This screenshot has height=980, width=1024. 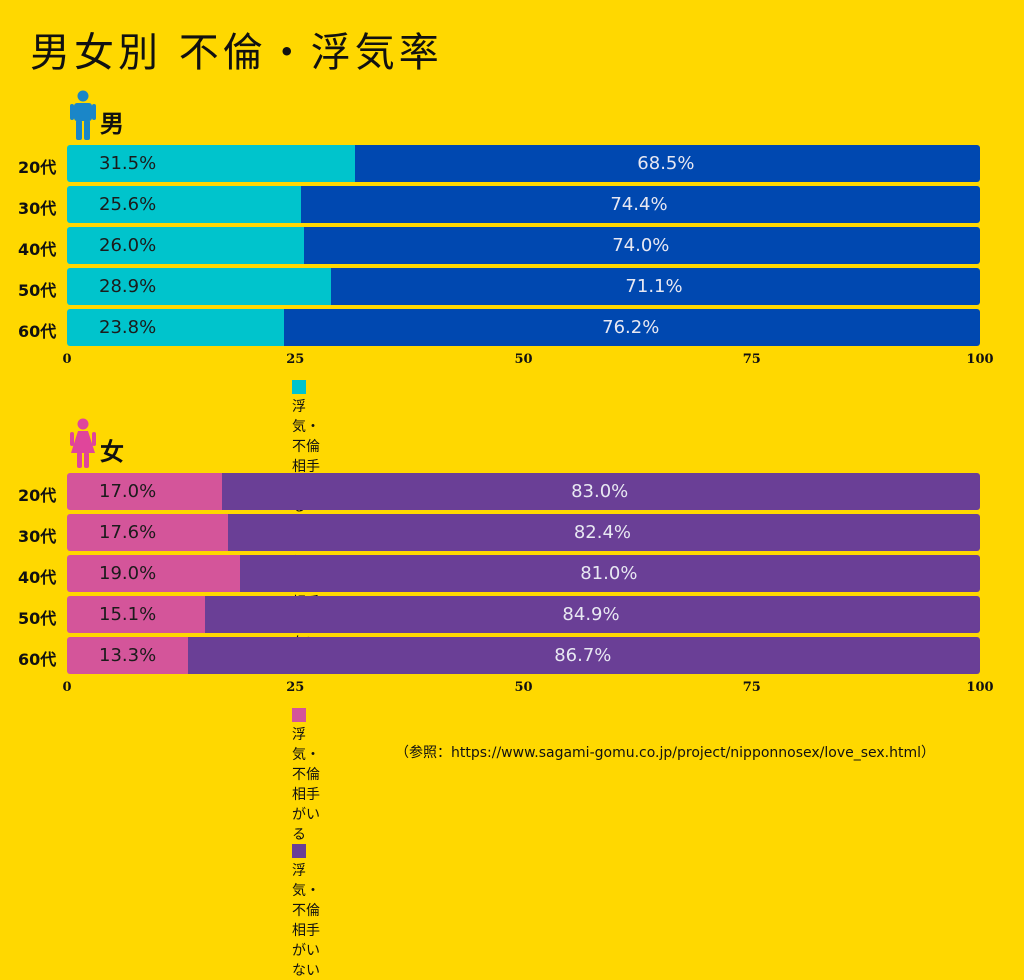 I want to click on data-label: 15.1%, so click(x=128, y=614).